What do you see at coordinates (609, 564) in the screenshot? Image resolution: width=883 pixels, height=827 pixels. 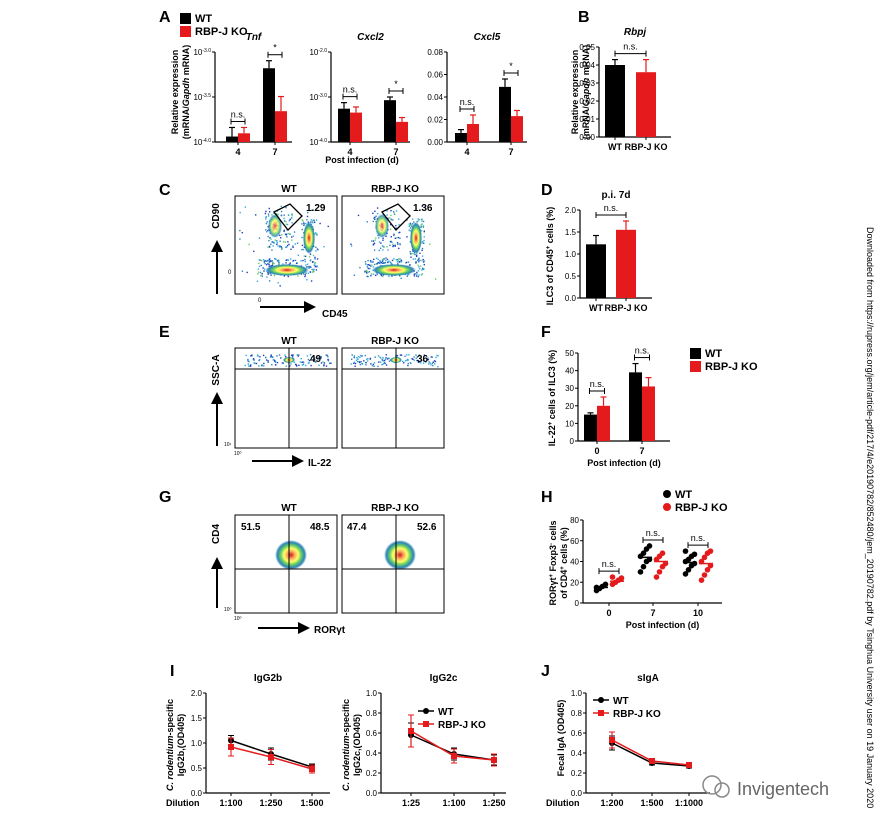 I see `H-sig-label: n.s.` at bounding box center [609, 564].